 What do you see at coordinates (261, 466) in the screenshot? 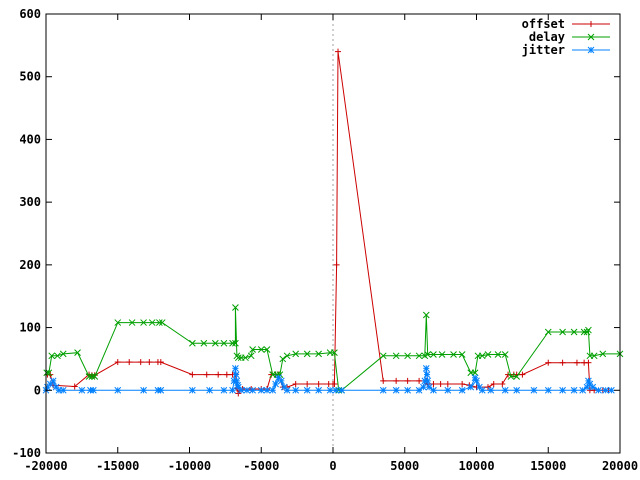
I see `x-tick-label: -5000` at bounding box center [261, 466].